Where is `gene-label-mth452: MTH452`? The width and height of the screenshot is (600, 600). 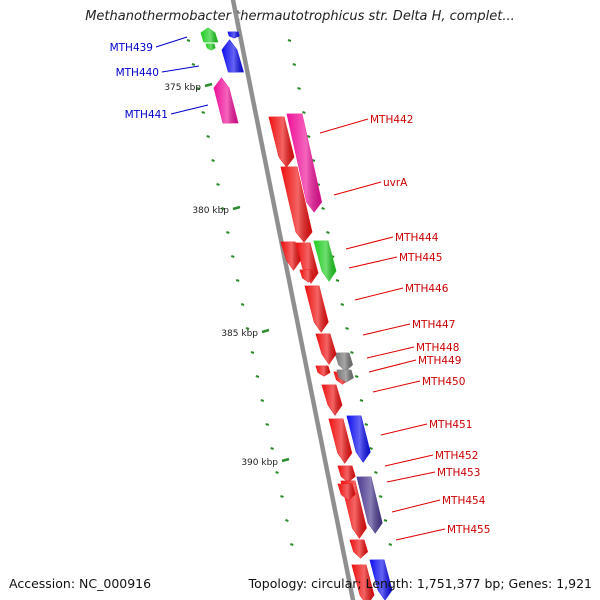 gene-label-mth452: MTH452 is located at coordinates (456, 456).